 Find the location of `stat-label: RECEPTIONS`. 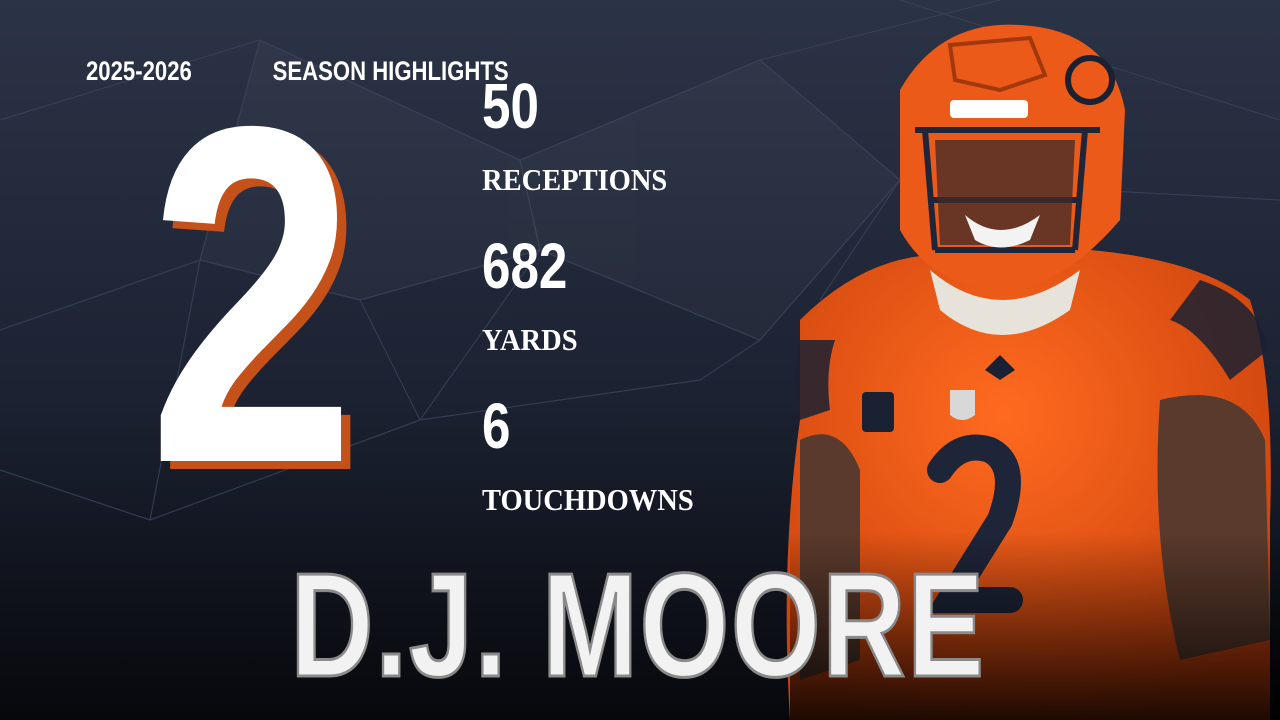

stat-label: RECEPTIONS is located at coordinates (574, 180).